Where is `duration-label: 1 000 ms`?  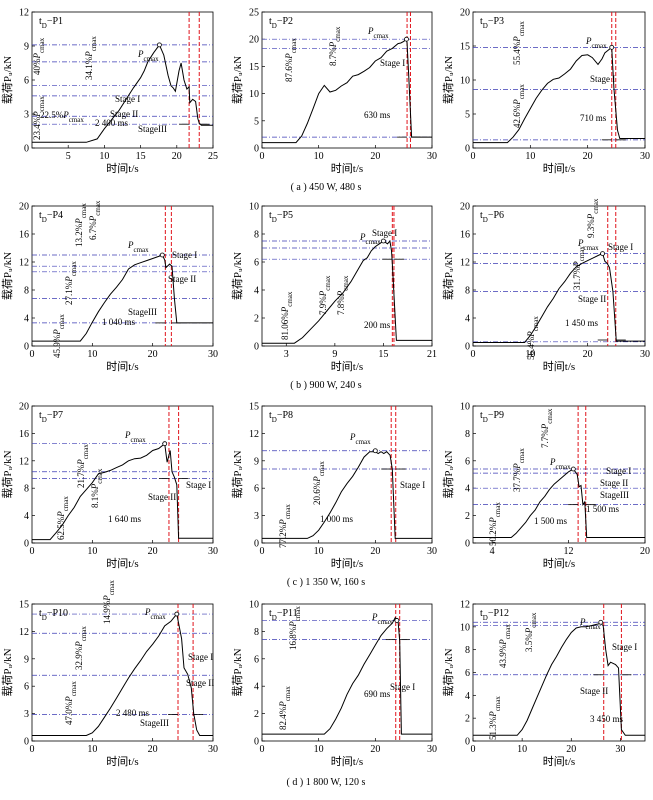
duration-label: 1 000 ms is located at coordinates (337, 519).